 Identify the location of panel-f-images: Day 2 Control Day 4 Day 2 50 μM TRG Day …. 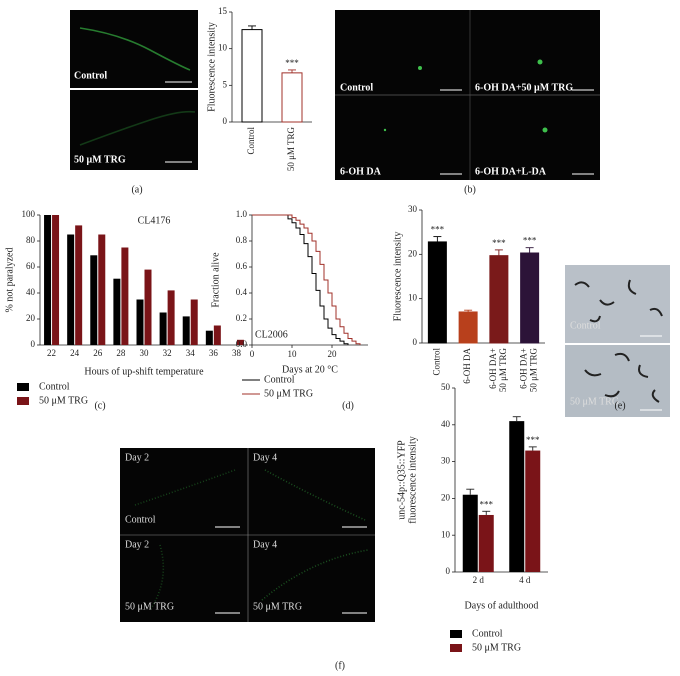
(247, 535).